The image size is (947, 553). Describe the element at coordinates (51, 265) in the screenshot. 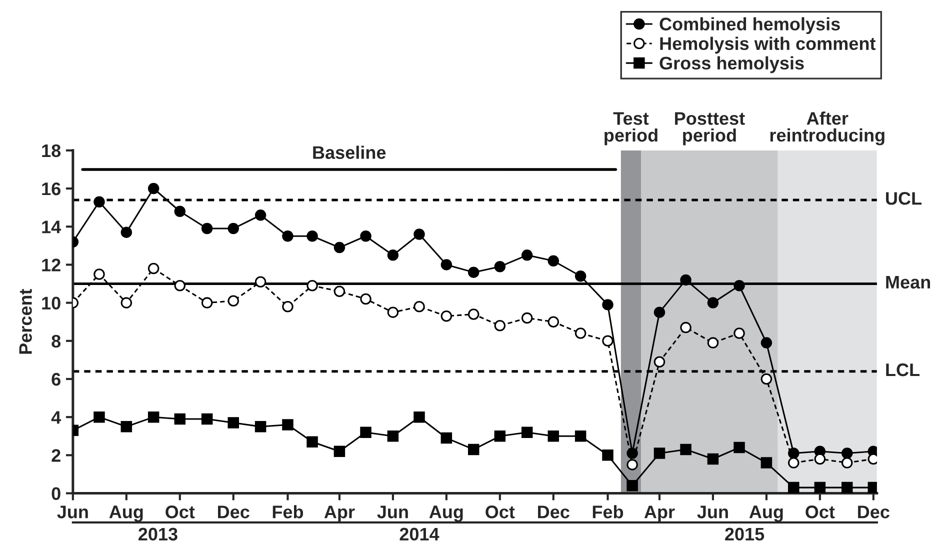

I see `y-tick-label: 12` at that location.